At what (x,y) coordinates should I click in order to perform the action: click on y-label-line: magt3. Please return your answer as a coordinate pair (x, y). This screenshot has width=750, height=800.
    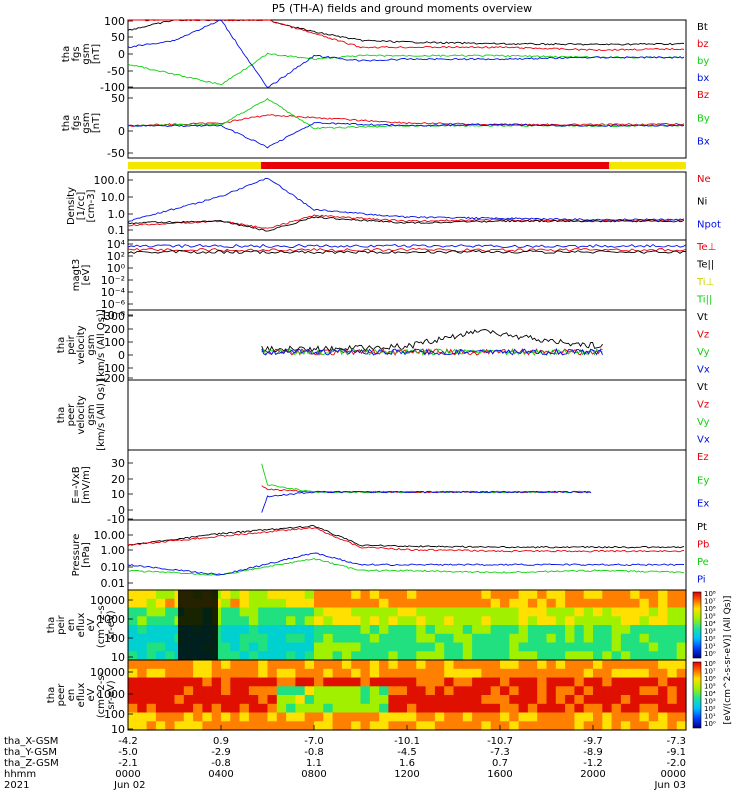
    Looking at the image, I should click on (76, 275).